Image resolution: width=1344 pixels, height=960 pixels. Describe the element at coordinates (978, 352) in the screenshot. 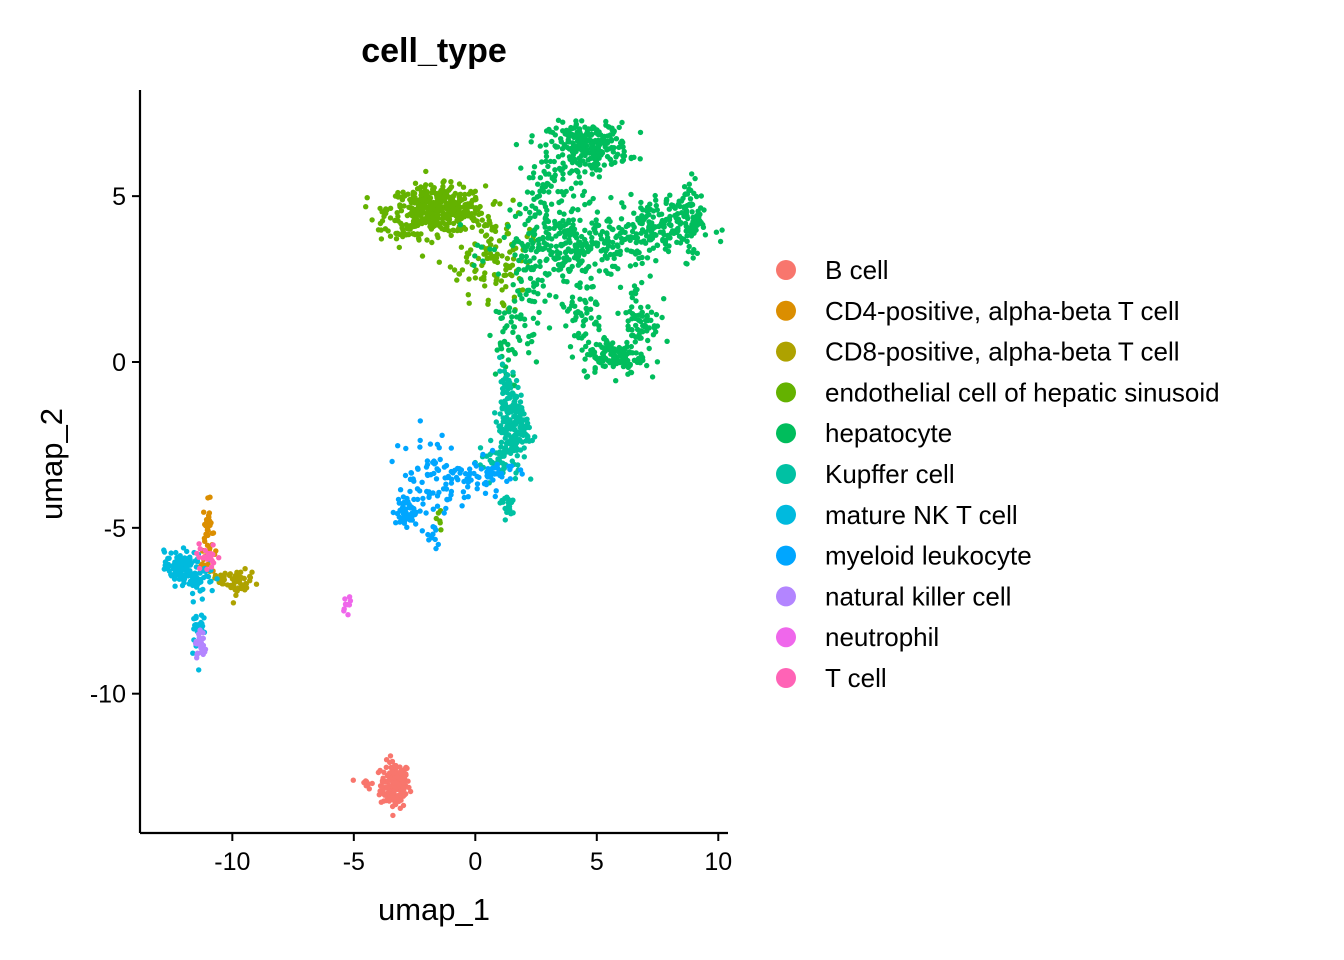

I see `legend-item: CD8-positive, alpha-beta T cell` at that location.